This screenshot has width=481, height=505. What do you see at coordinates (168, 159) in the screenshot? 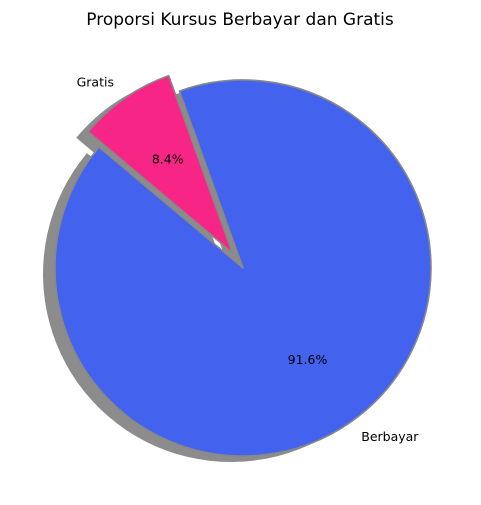
I see `pct-label-gratis: 8.4%` at bounding box center [168, 159].